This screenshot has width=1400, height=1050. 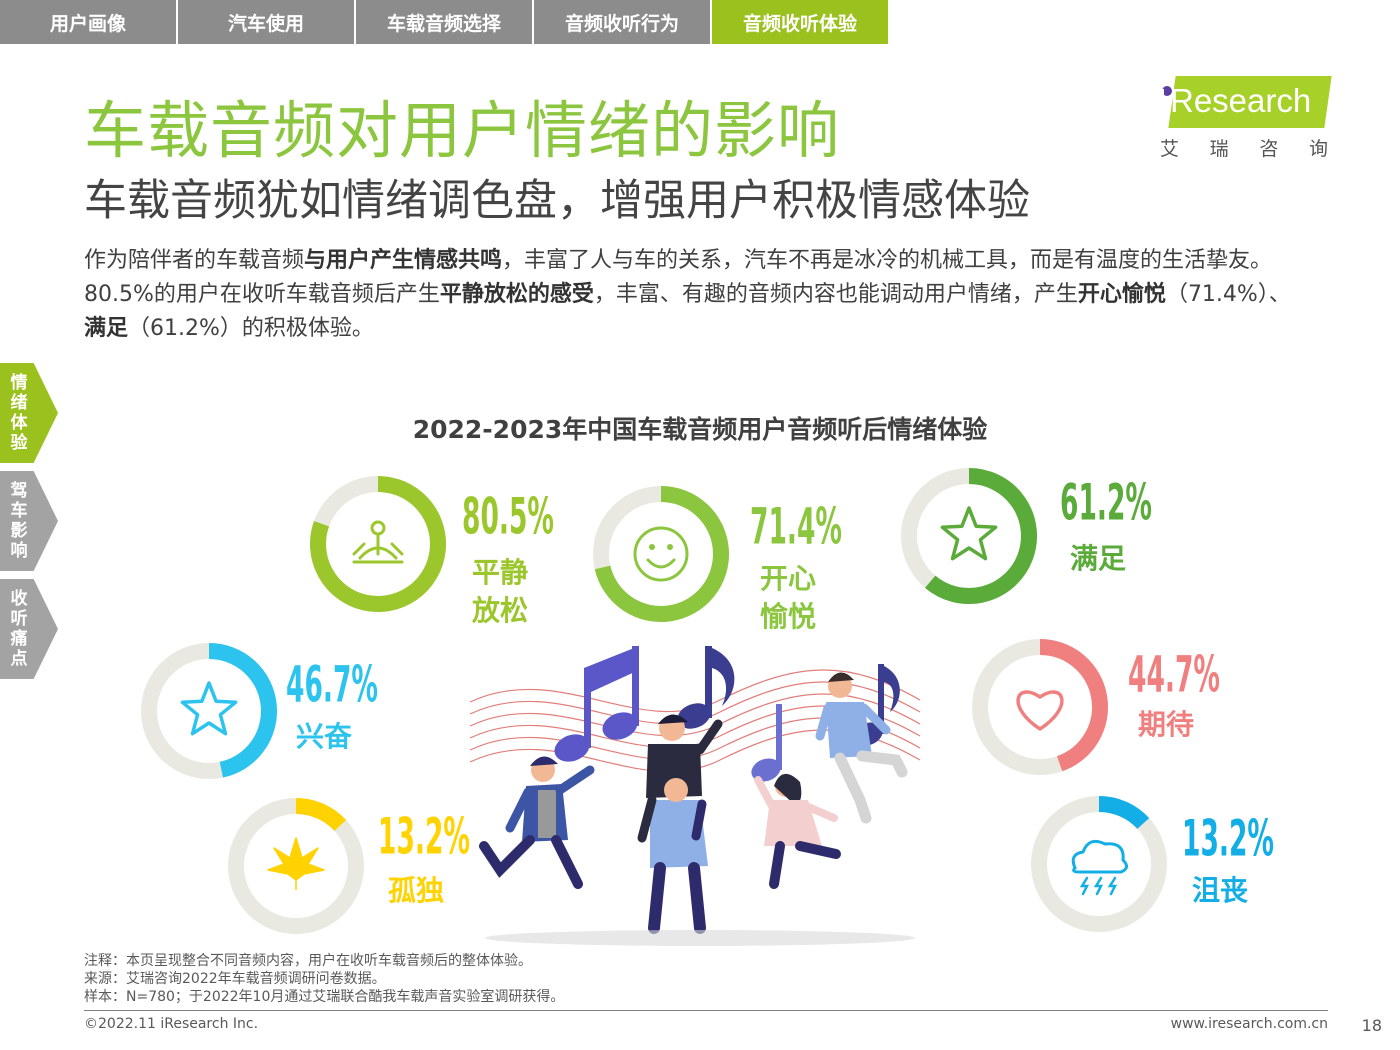 I want to click on intro-text: 80.5%的用户在收听车载音频后产生, so click(x=262, y=294).